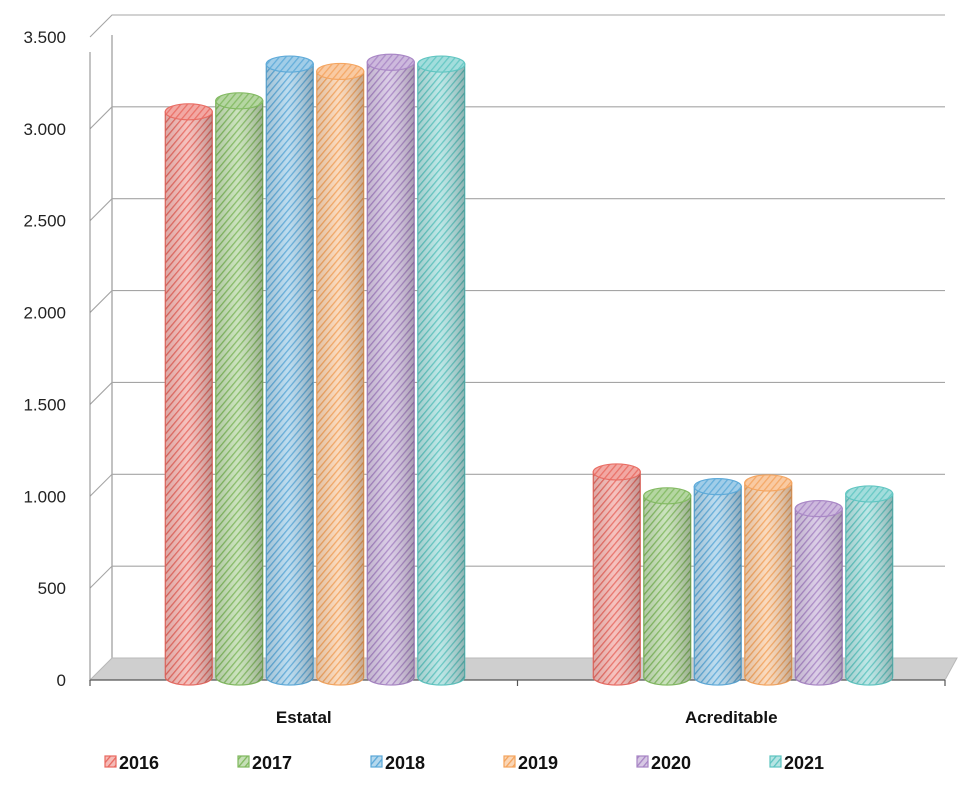  Describe the element at coordinates (527, 717) in the screenshot. I see `category-labels: Estatal Acreditable` at that location.